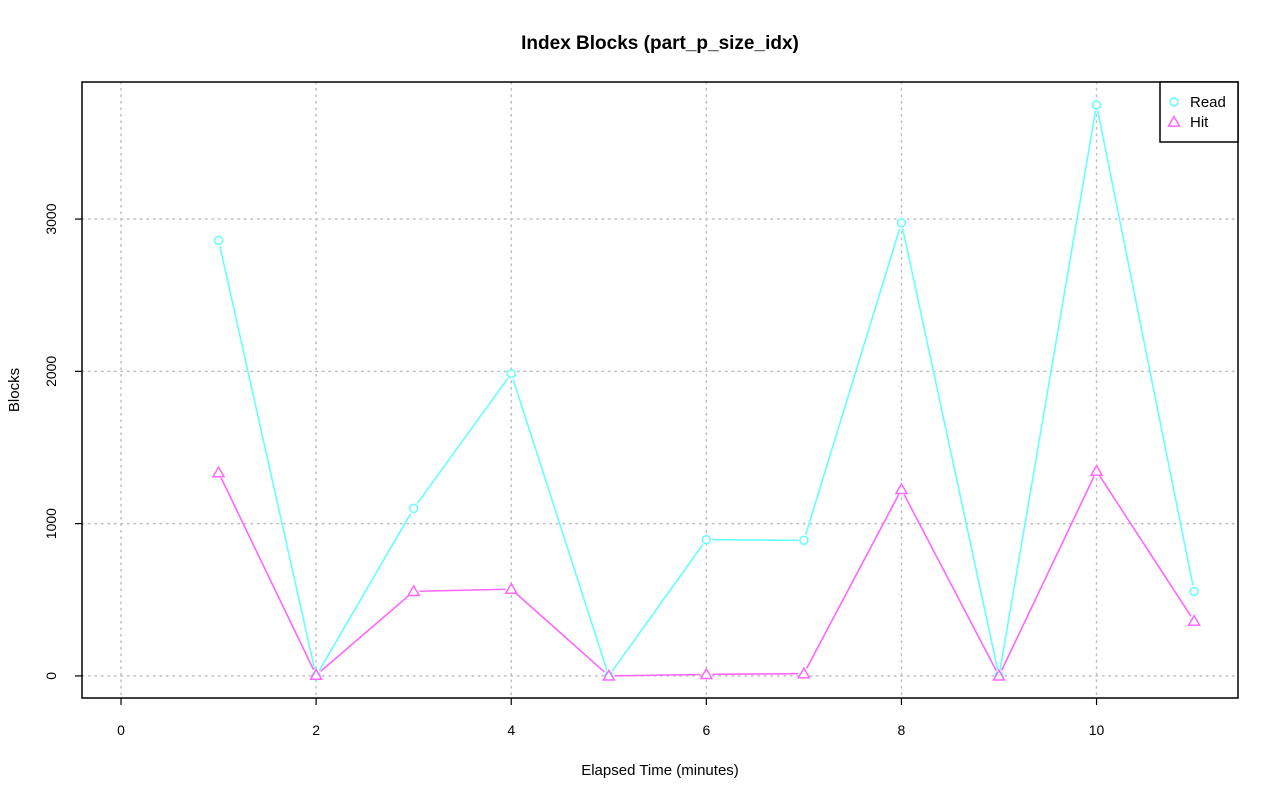 This screenshot has width=1280, height=801. Describe the element at coordinates (660, 770) in the screenshot. I see `x-axis-label: Elapsed Time (minutes)` at that location.